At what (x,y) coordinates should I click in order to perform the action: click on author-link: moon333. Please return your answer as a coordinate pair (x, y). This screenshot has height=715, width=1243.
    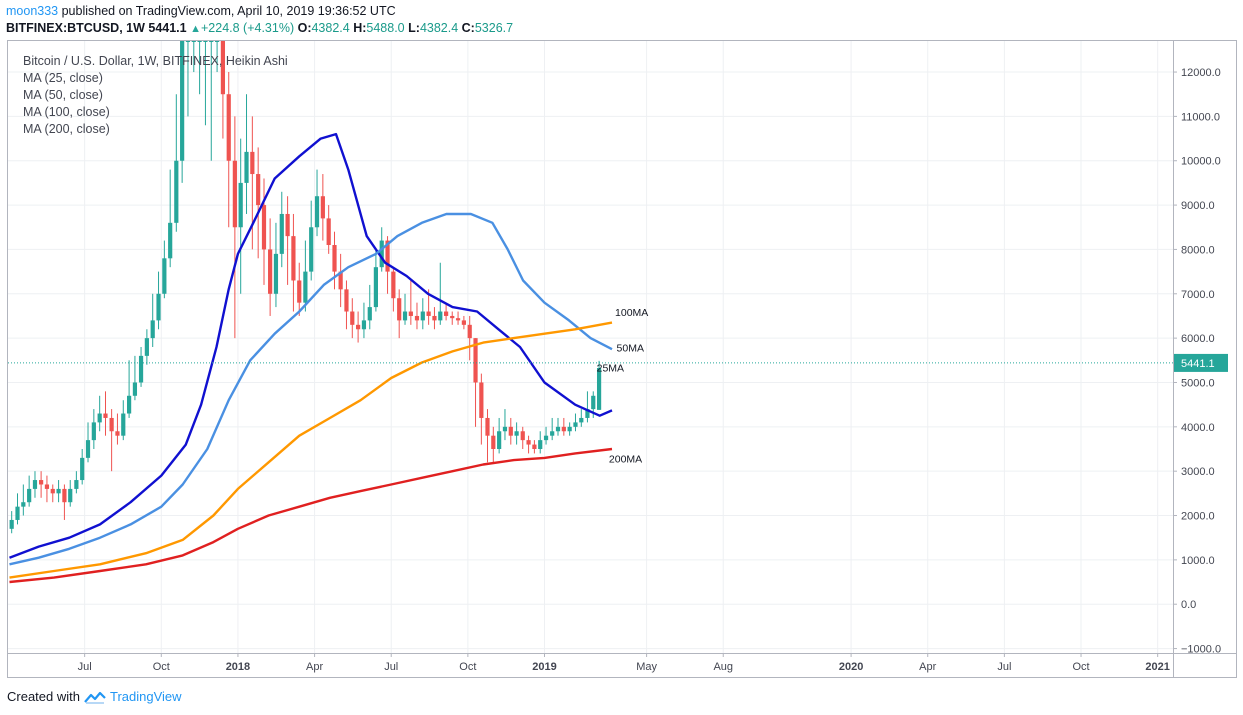
    Looking at the image, I should click on (32, 11).